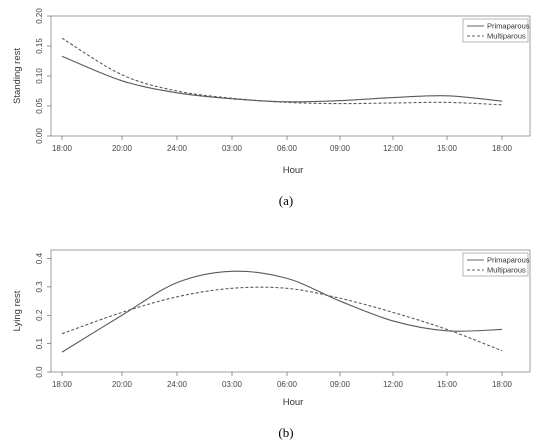  I want to click on y-axis-label: Lying rest, so click(17, 310).